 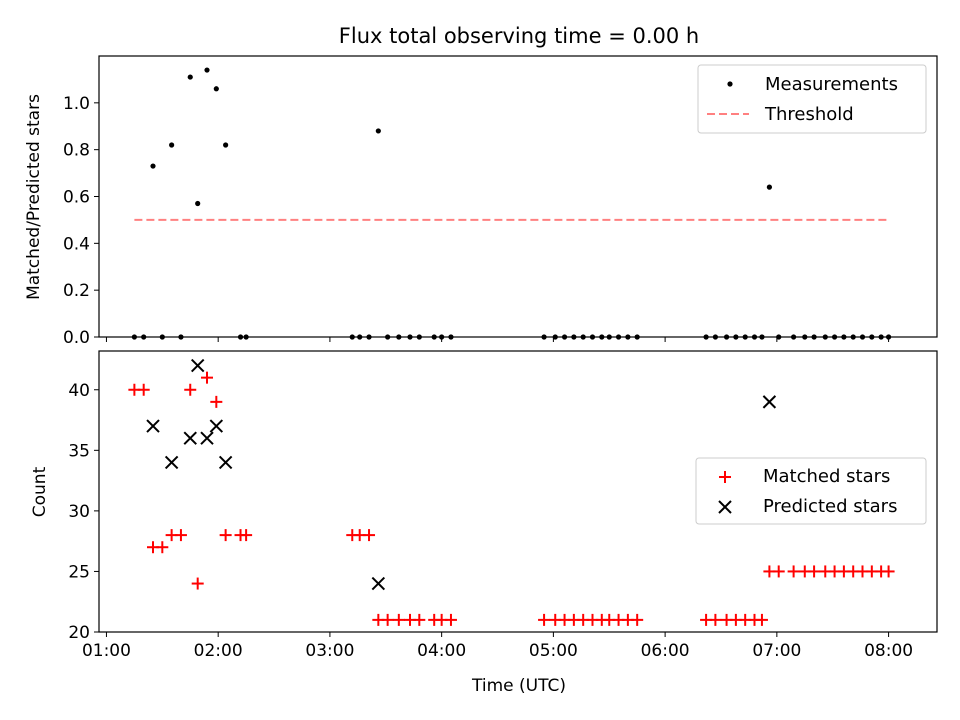 I want to click on bottom-y-tick-label: 25, so click(x=79, y=572).